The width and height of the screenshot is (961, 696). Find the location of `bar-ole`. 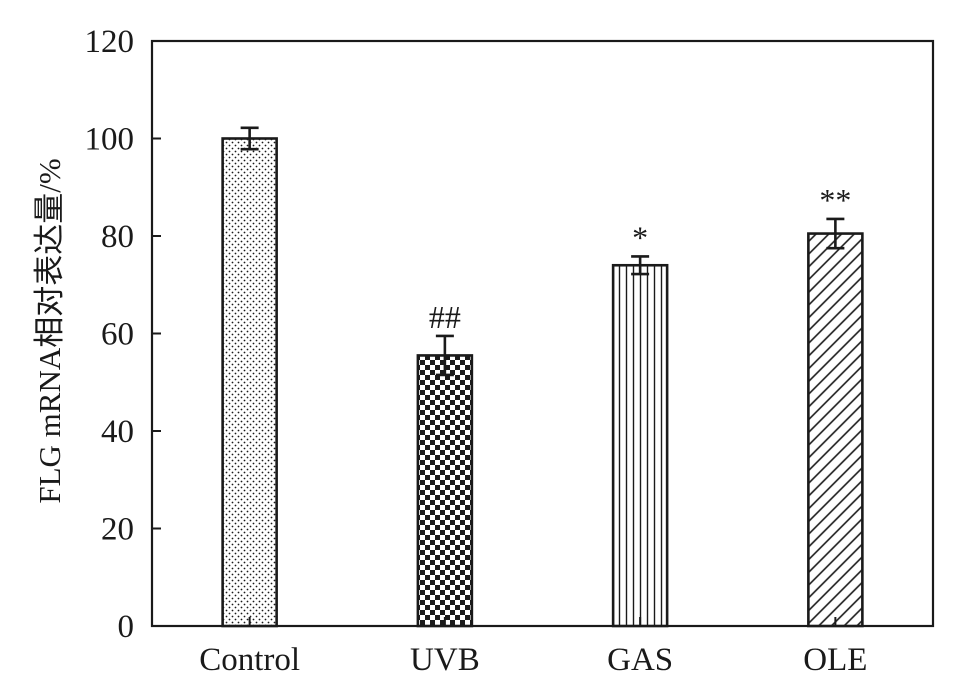

bar-ole is located at coordinates (835, 430).